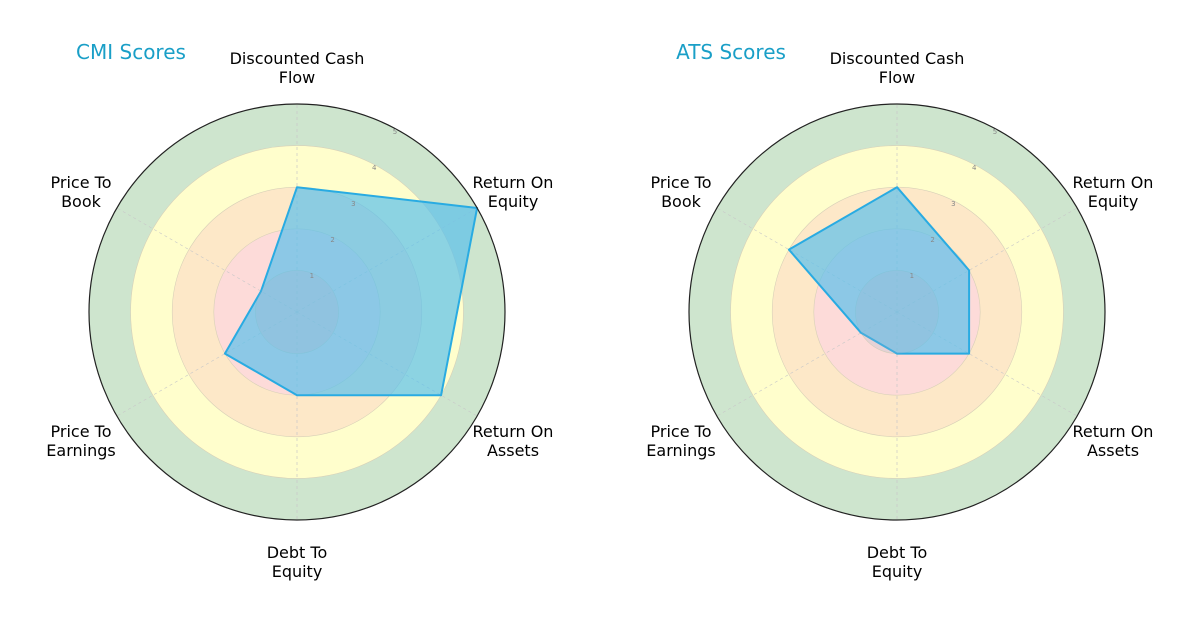  Describe the element at coordinates (131, 52) in the screenshot. I see `chart-title: CMI Scores` at that location.